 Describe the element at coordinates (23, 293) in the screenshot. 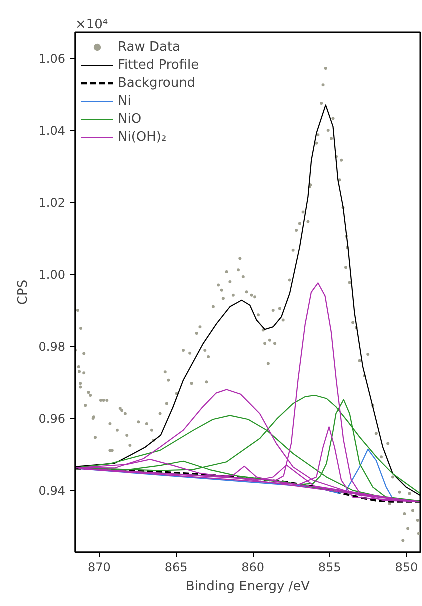

I see `y-axis-title: CPS` at that location.